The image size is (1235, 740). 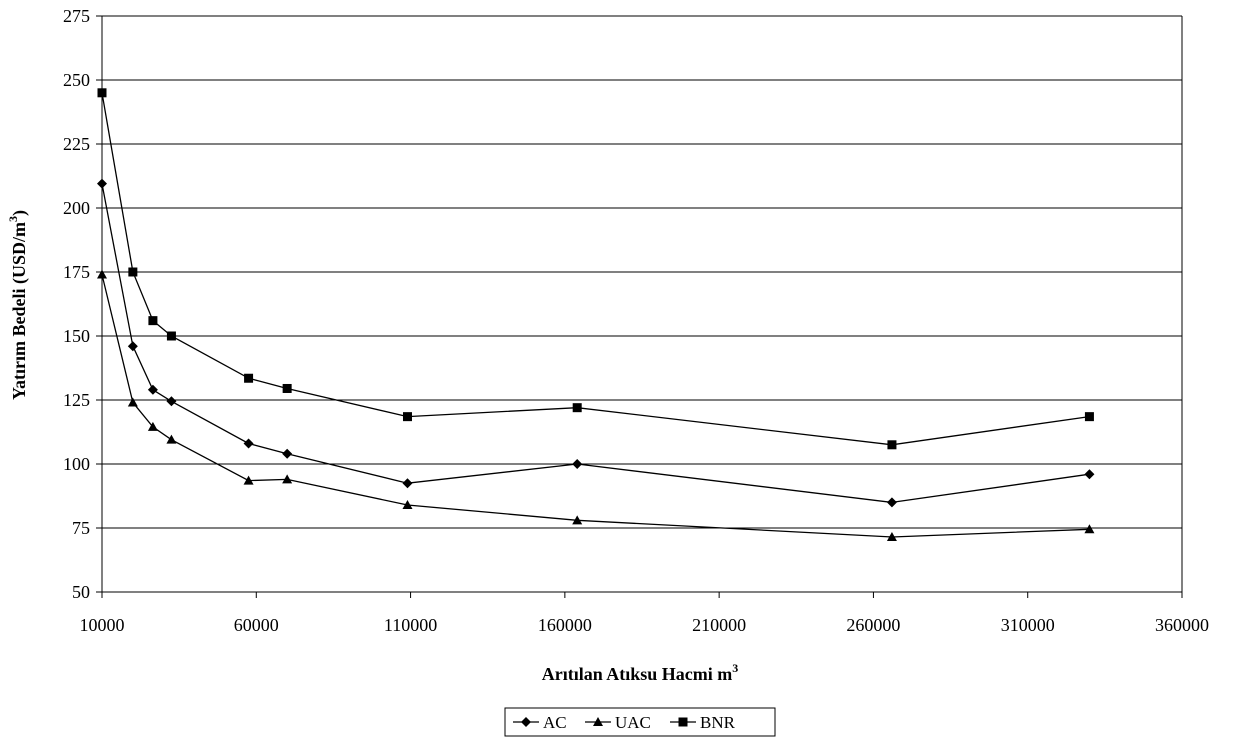 What do you see at coordinates (683, 722) in the screenshot?
I see `legend-marker-bnr` at bounding box center [683, 722].